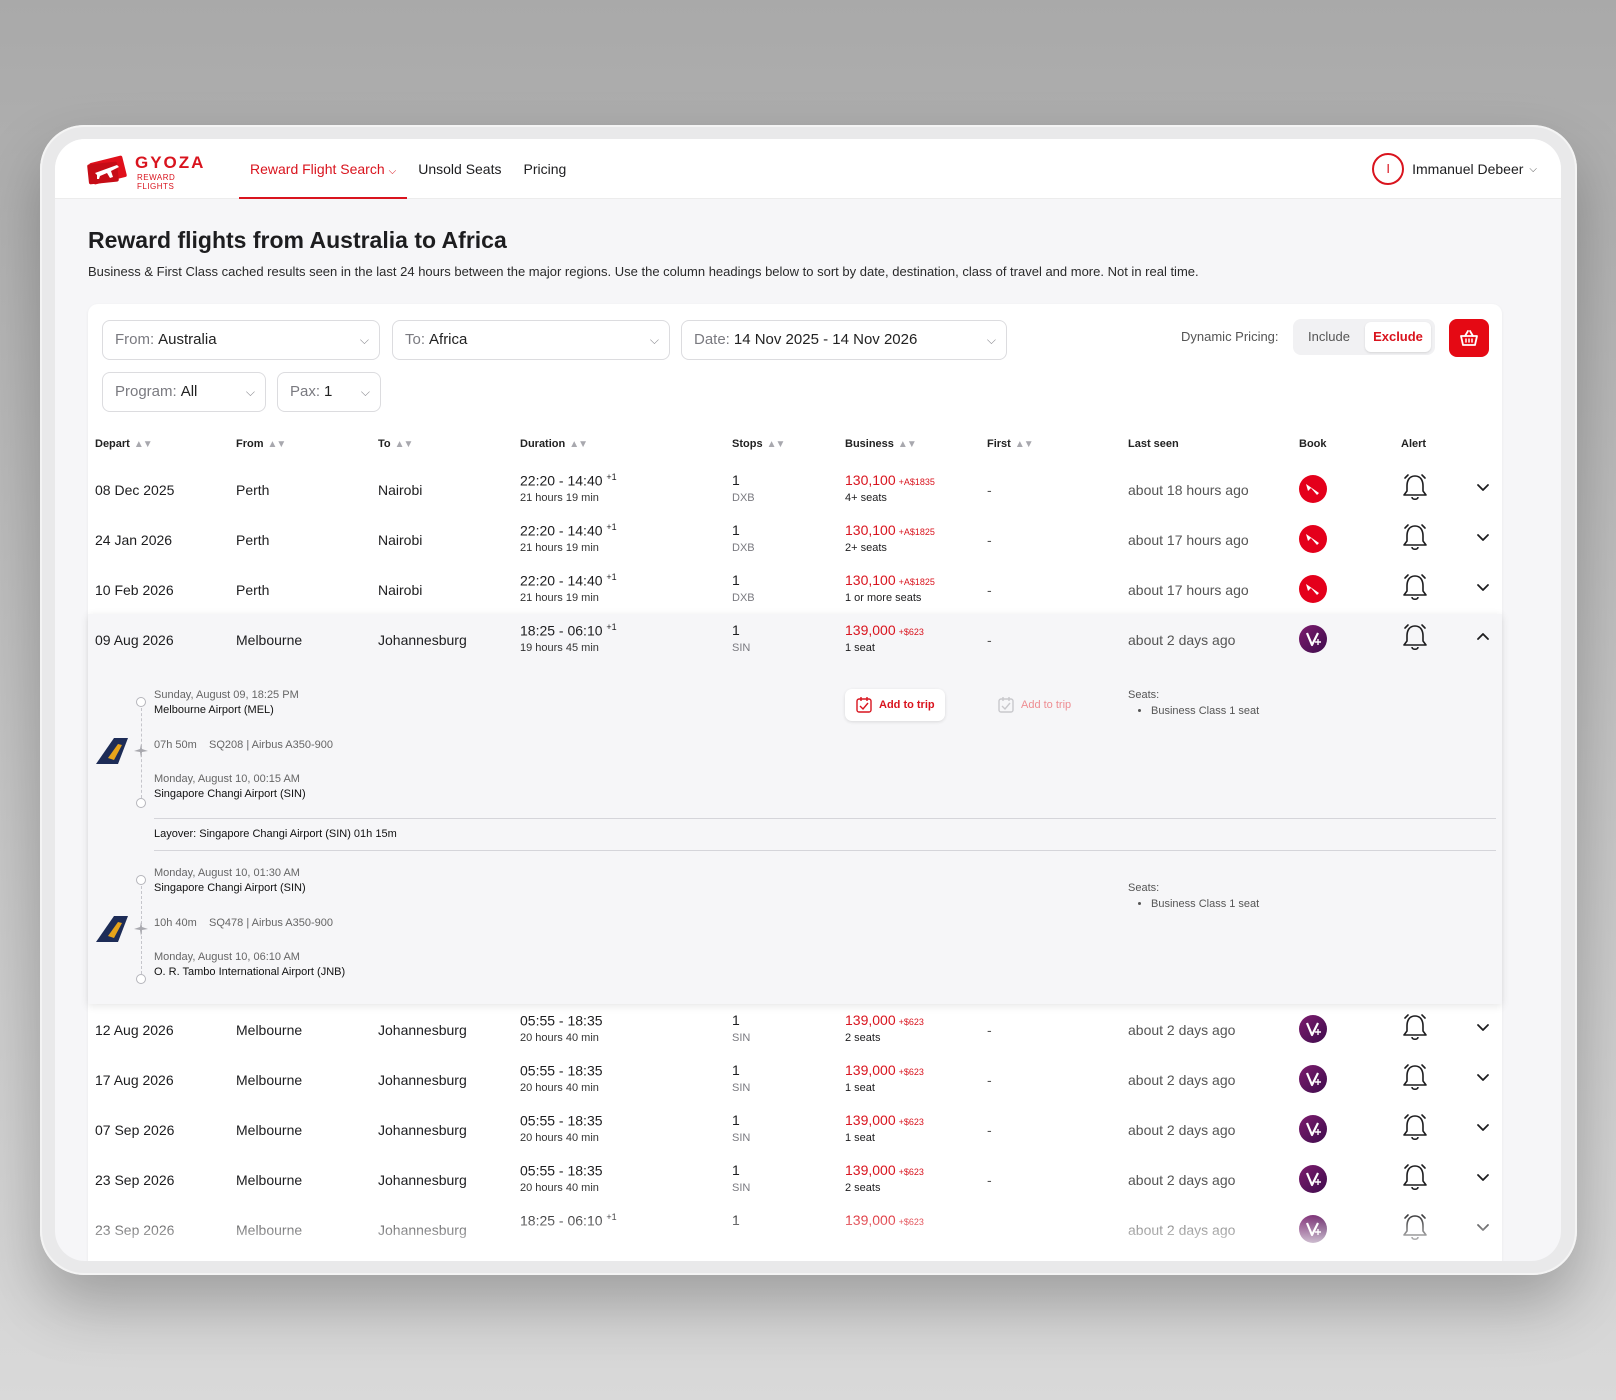 The image size is (1616, 1400). What do you see at coordinates (187, 339) in the screenshot?
I see `from-value: Australia` at bounding box center [187, 339].